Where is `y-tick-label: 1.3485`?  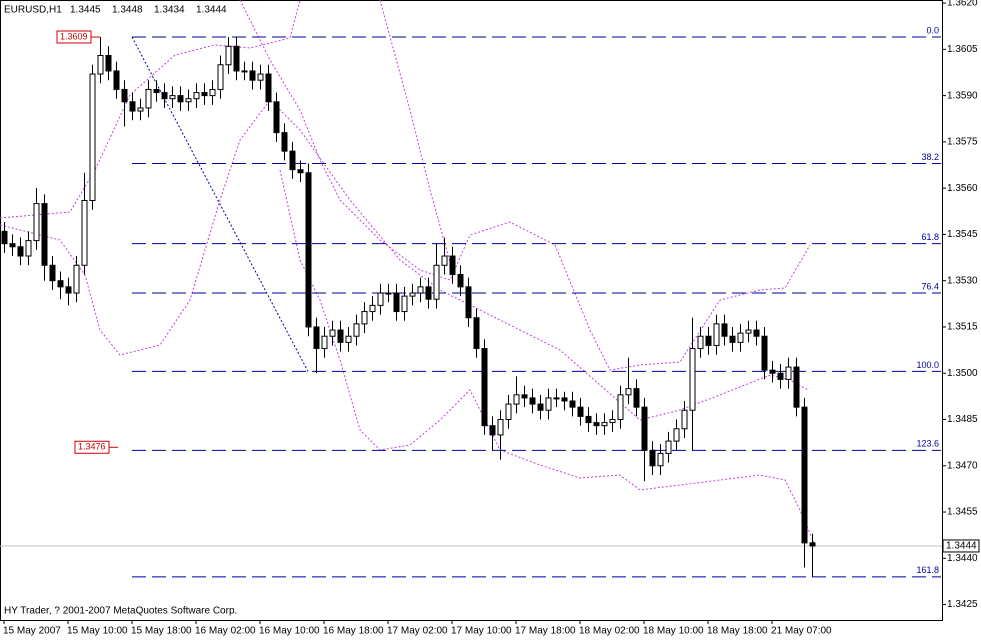
y-tick-label: 1.3485 is located at coordinates (962, 419).